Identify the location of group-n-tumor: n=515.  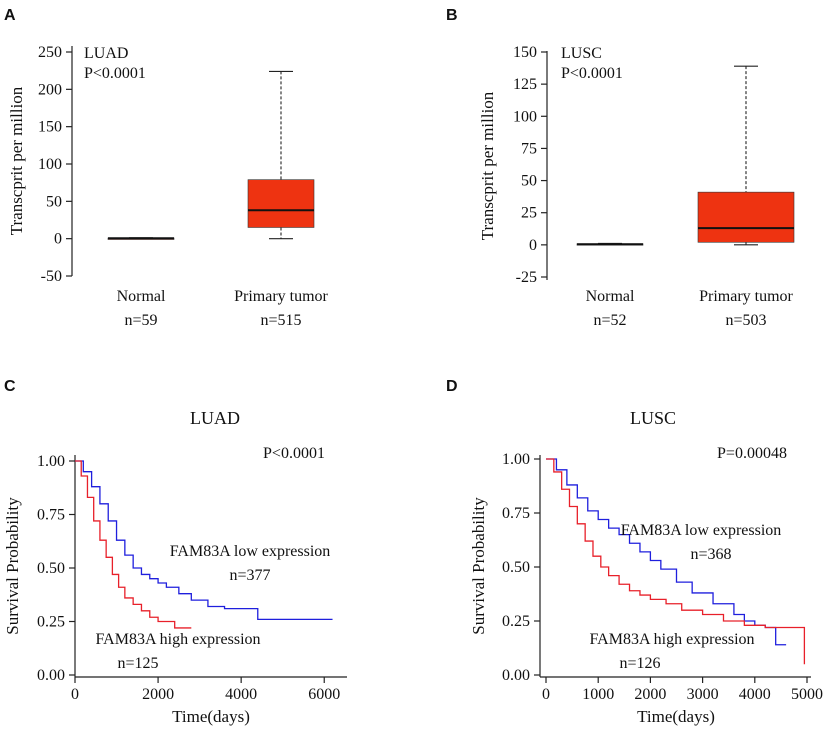
(280, 320).